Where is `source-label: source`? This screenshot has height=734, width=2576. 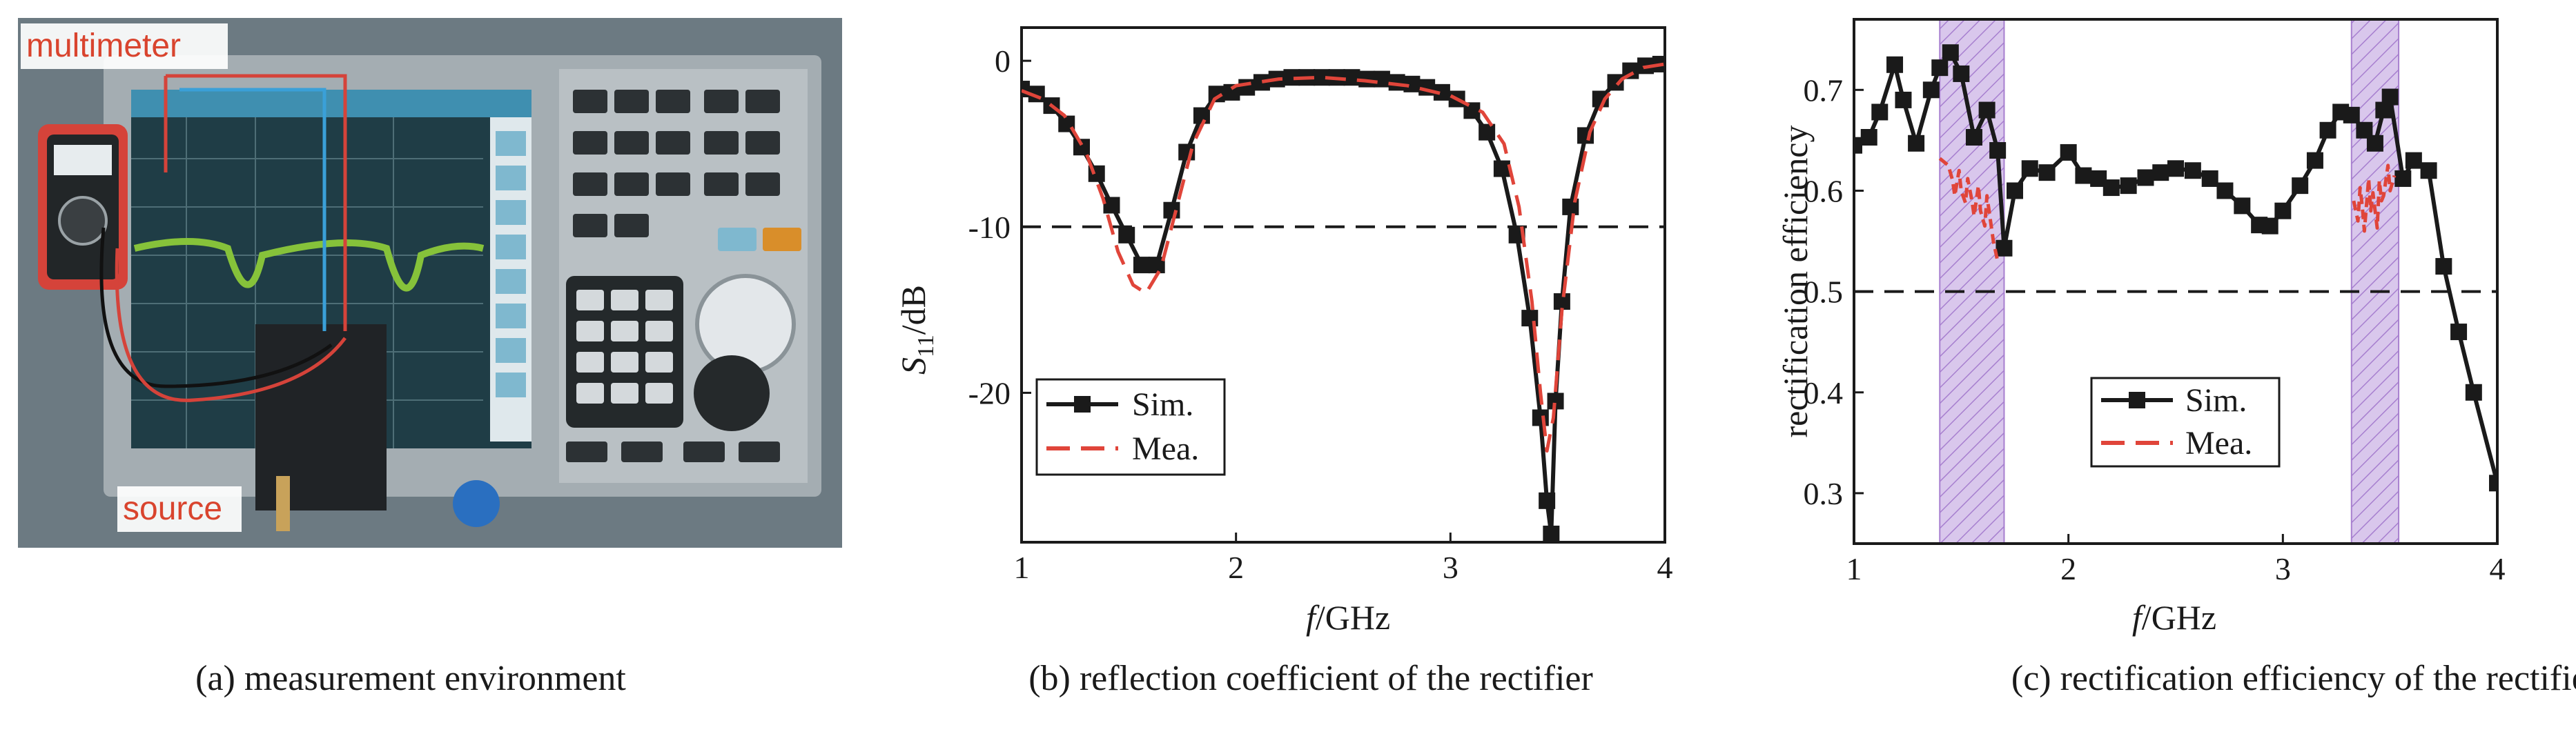
source-label: source is located at coordinates (172, 509).